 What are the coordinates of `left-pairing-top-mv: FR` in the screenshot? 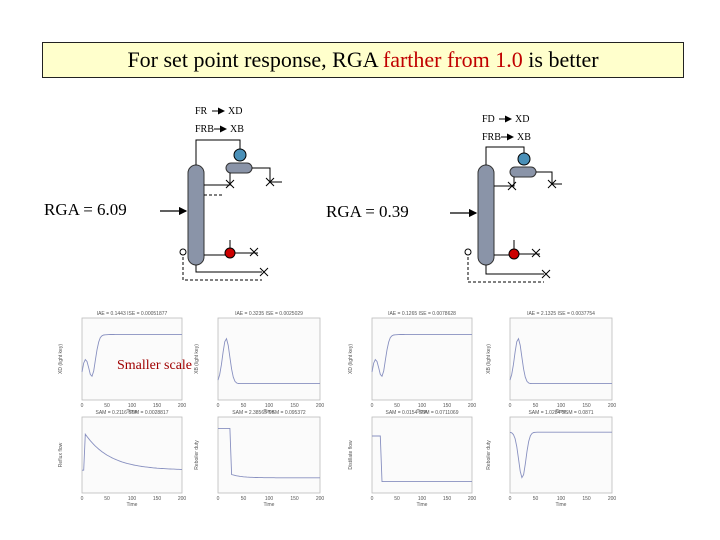 It's located at (201, 111).